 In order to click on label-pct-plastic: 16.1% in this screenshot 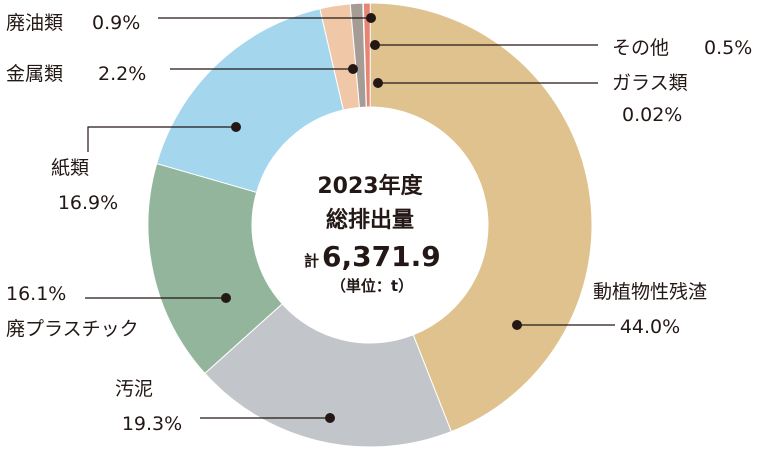, I will do `click(36, 294)`.